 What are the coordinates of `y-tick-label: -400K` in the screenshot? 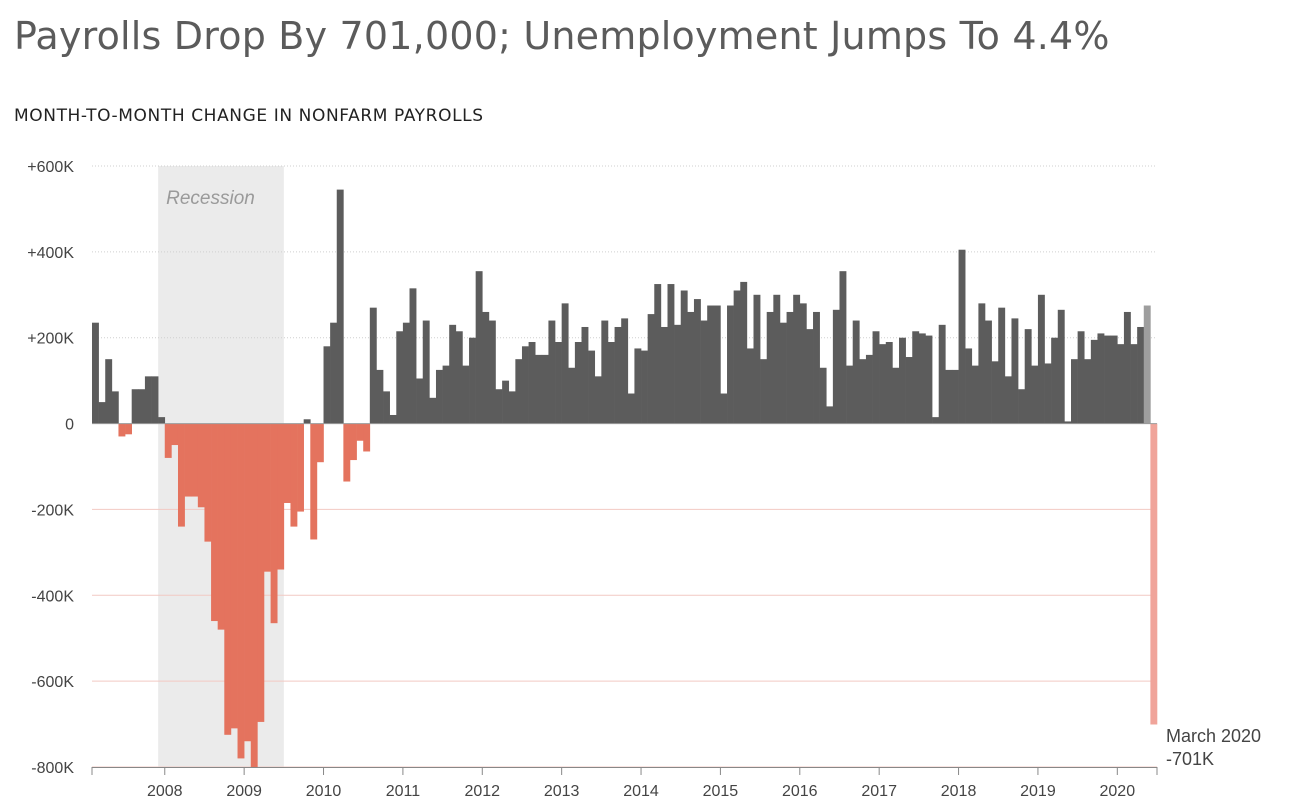 It's located at (52, 596).